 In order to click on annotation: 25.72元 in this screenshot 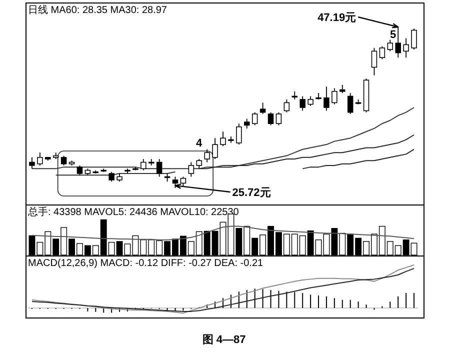, I will do `click(251, 193)`.